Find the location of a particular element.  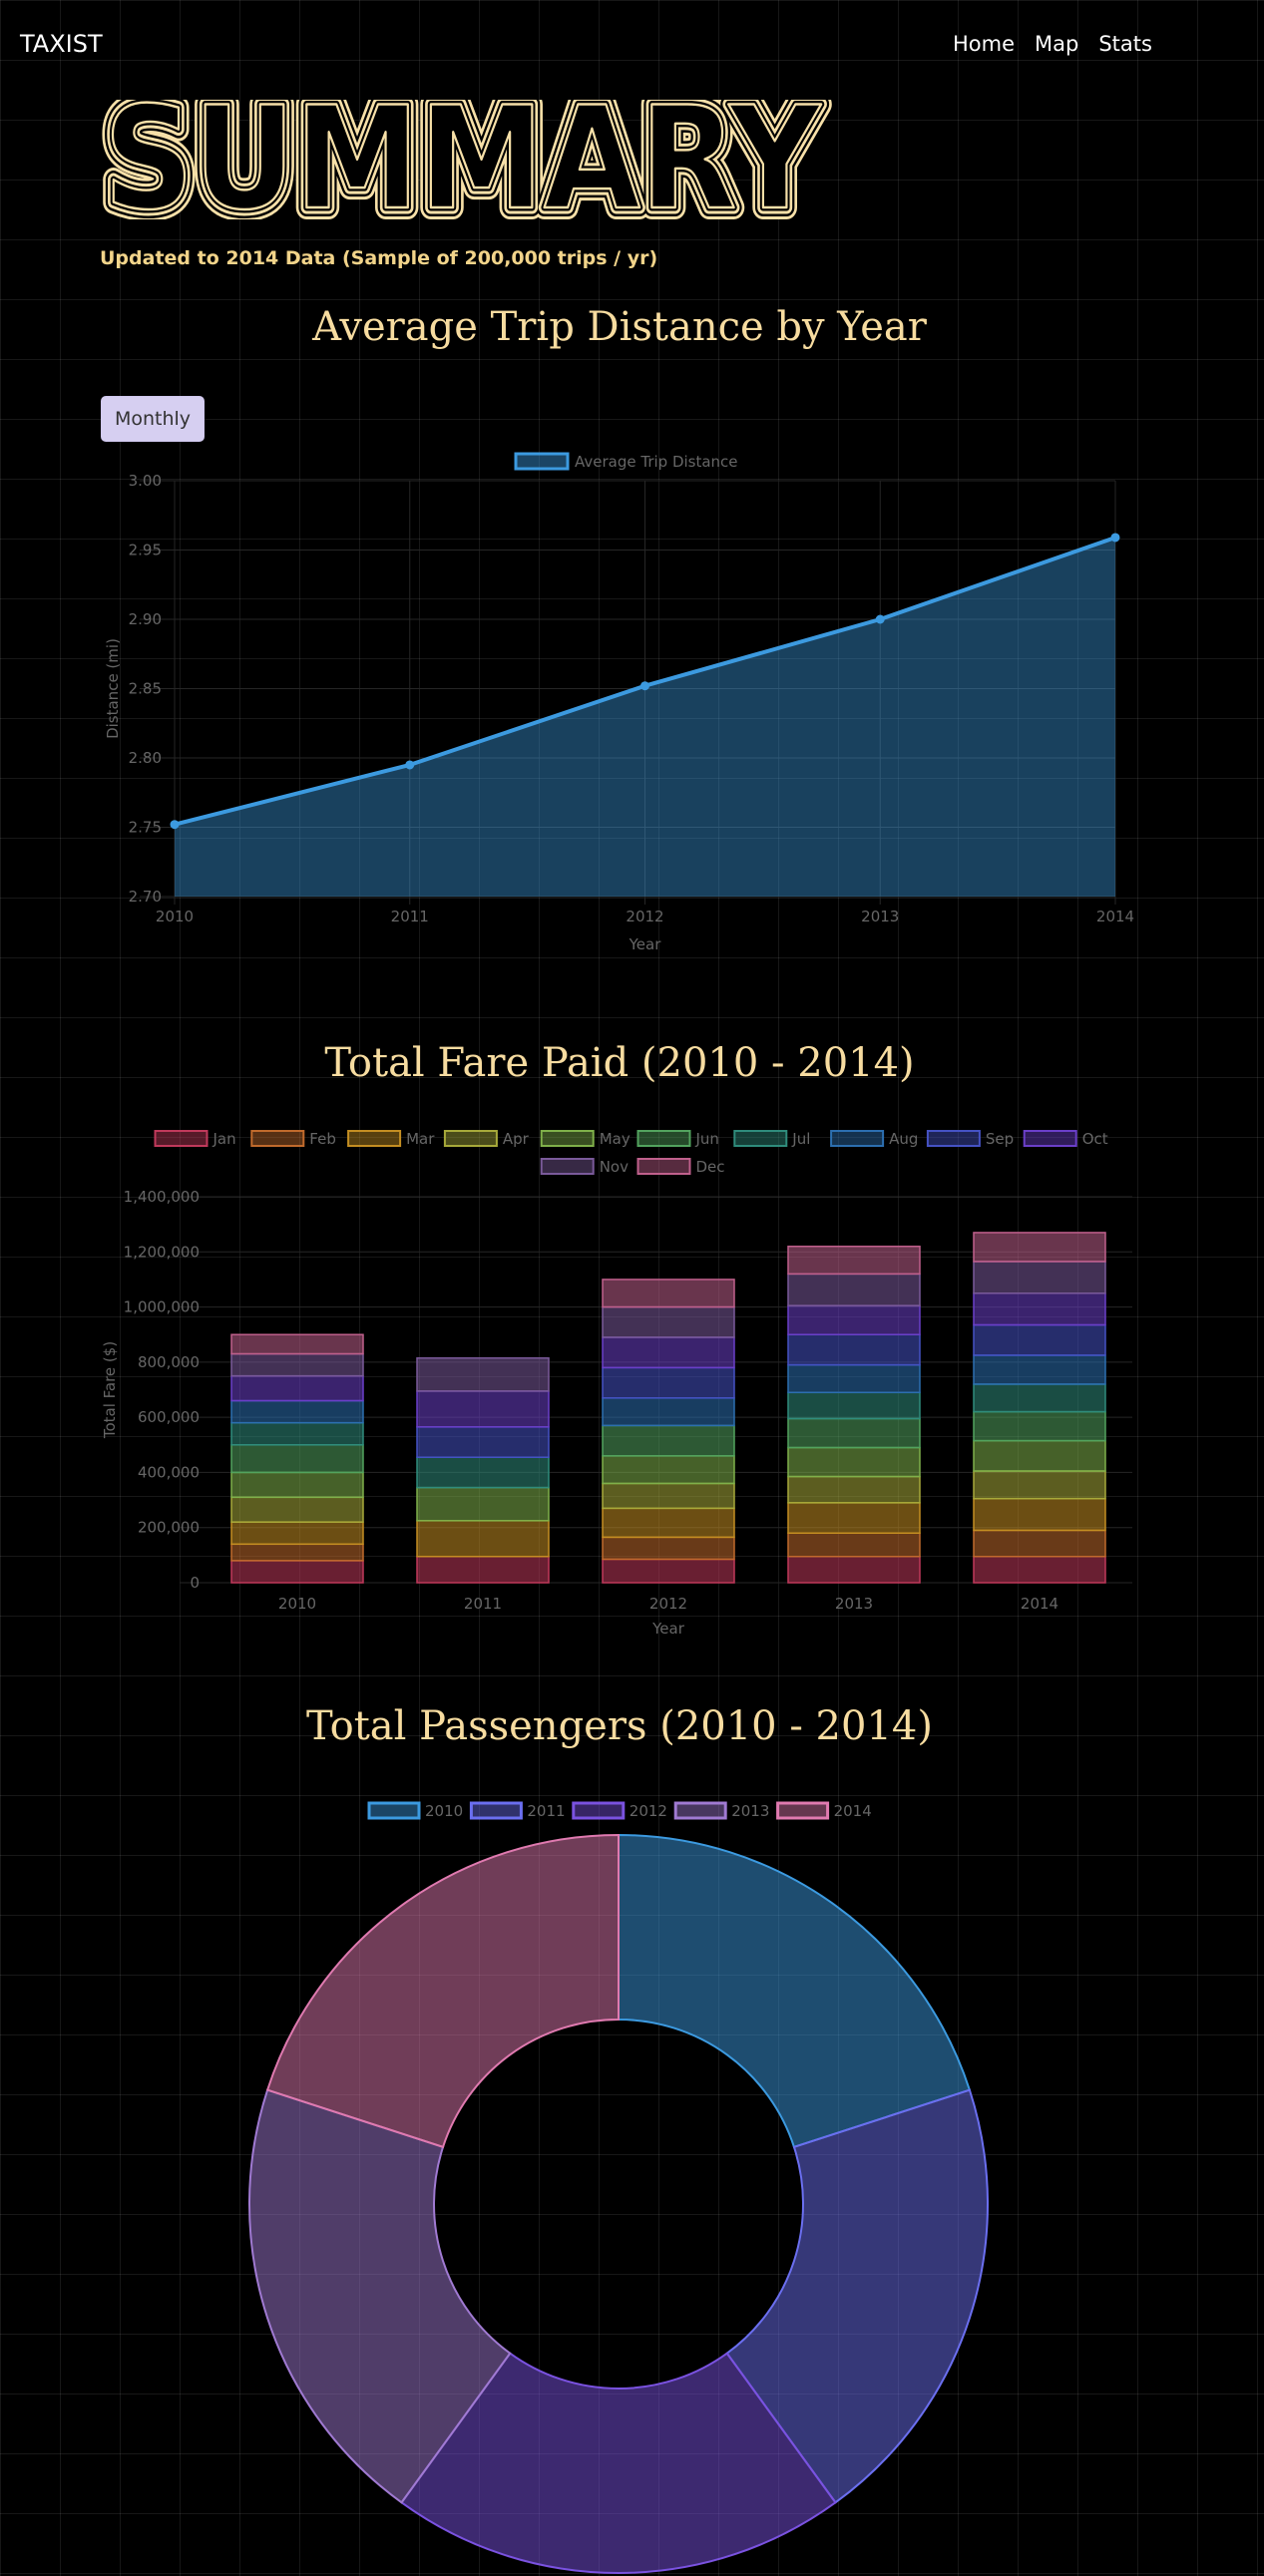

brand-logo: TAXIST is located at coordinates (61, 44).